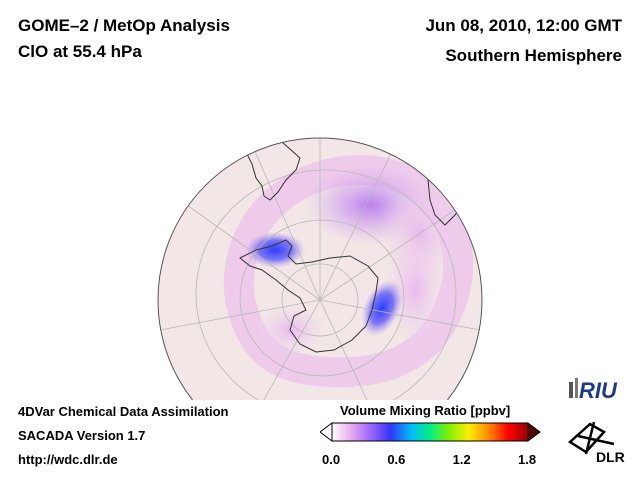  I want to click on dlr-wing-icon, so click(591, 438).